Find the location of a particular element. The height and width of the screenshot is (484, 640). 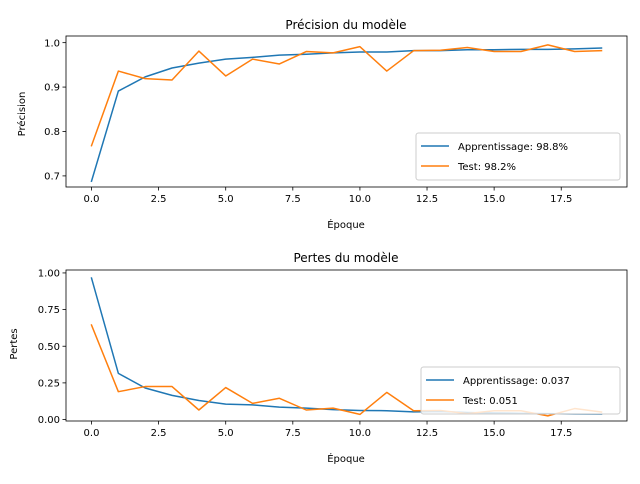

accuracy-y-tick-label: 1.0 is located at coordinates (52, 43).